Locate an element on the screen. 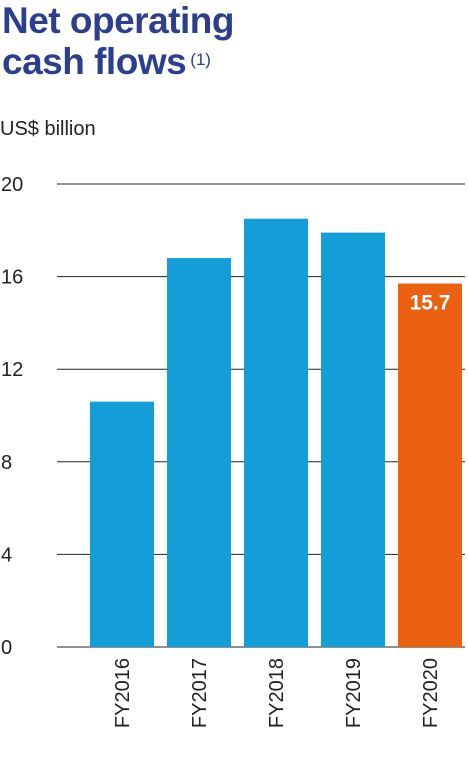 This screenshot has width=468, height=778. chart-title-line-2-text: cash flows is located at coordinates (94, 61).